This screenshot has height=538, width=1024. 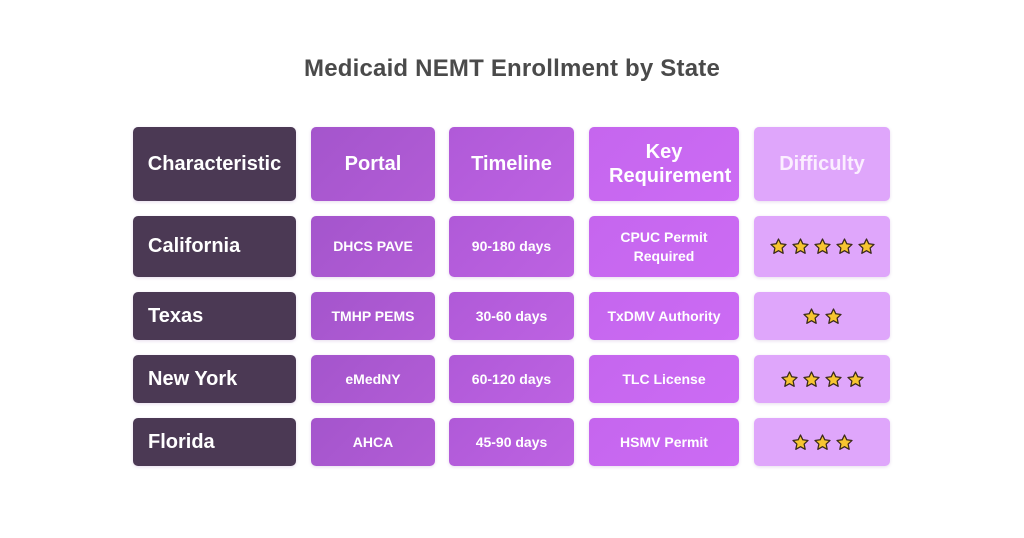 What do you see at coordinates (373, 246) in the screenshot?
I see `row-portal: DHCS PAVE` at bounding box center [373, 246].